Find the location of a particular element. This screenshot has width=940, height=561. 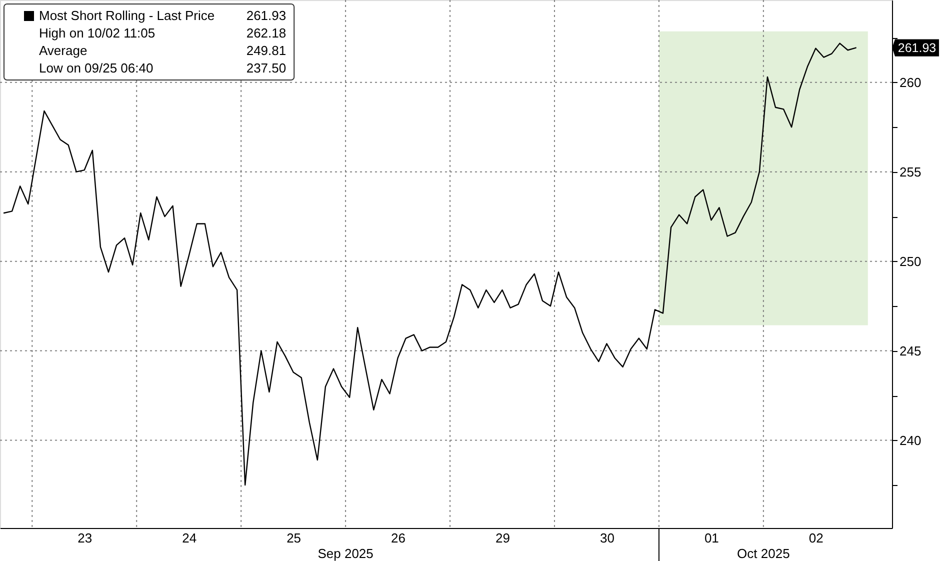

y-tick-label: 260 is located at coordinates (911, 82).